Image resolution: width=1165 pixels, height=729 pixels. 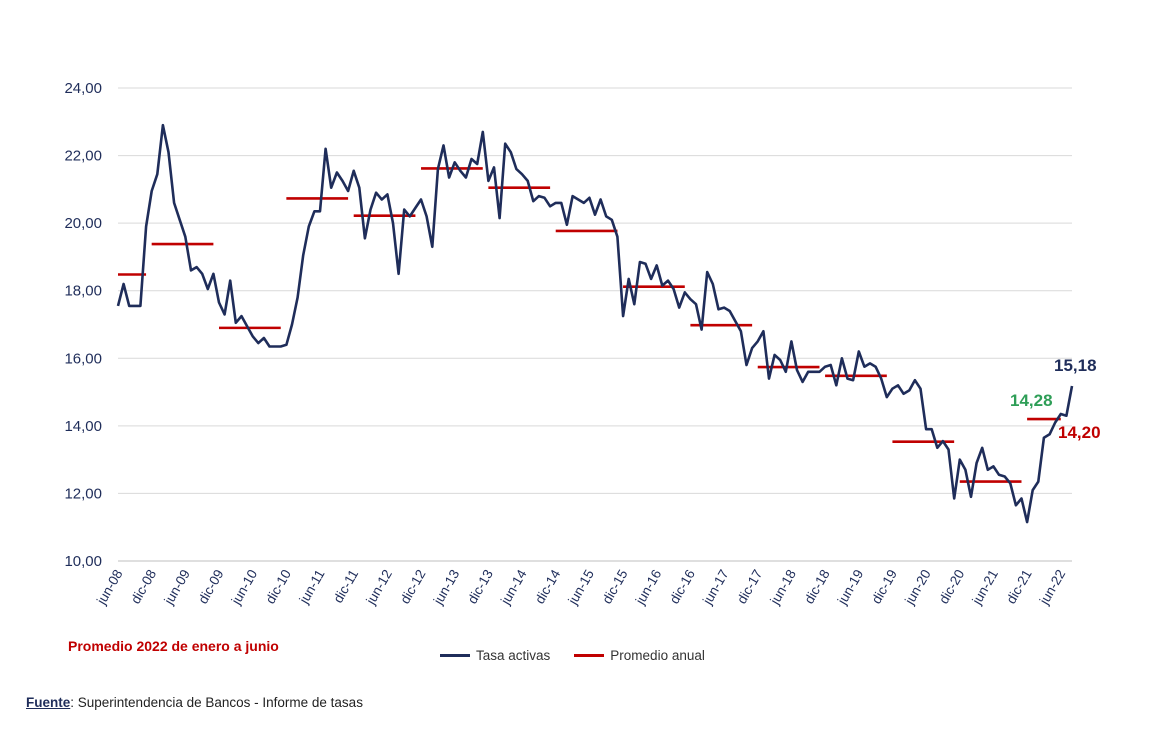 I want to click on x-tick-label: dic-12, so click(x=412, y=586).